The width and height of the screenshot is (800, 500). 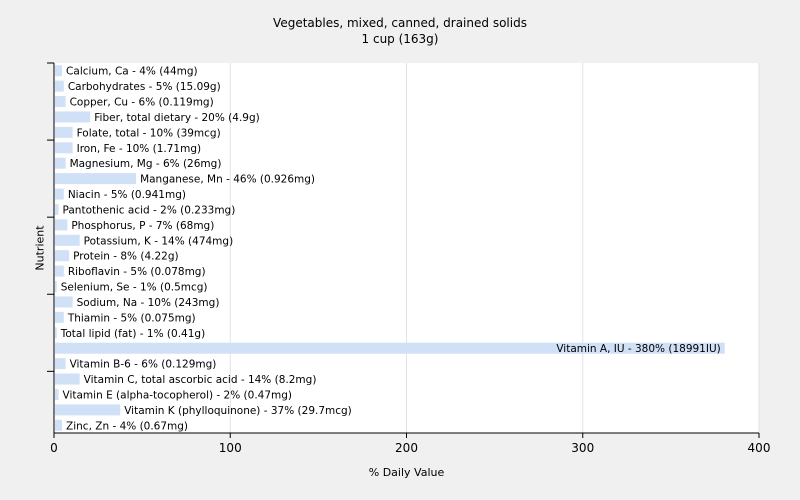 I want to click on bar-label: Manganese, Mn - 46% (0.926mg), so click(x=227, y=180).